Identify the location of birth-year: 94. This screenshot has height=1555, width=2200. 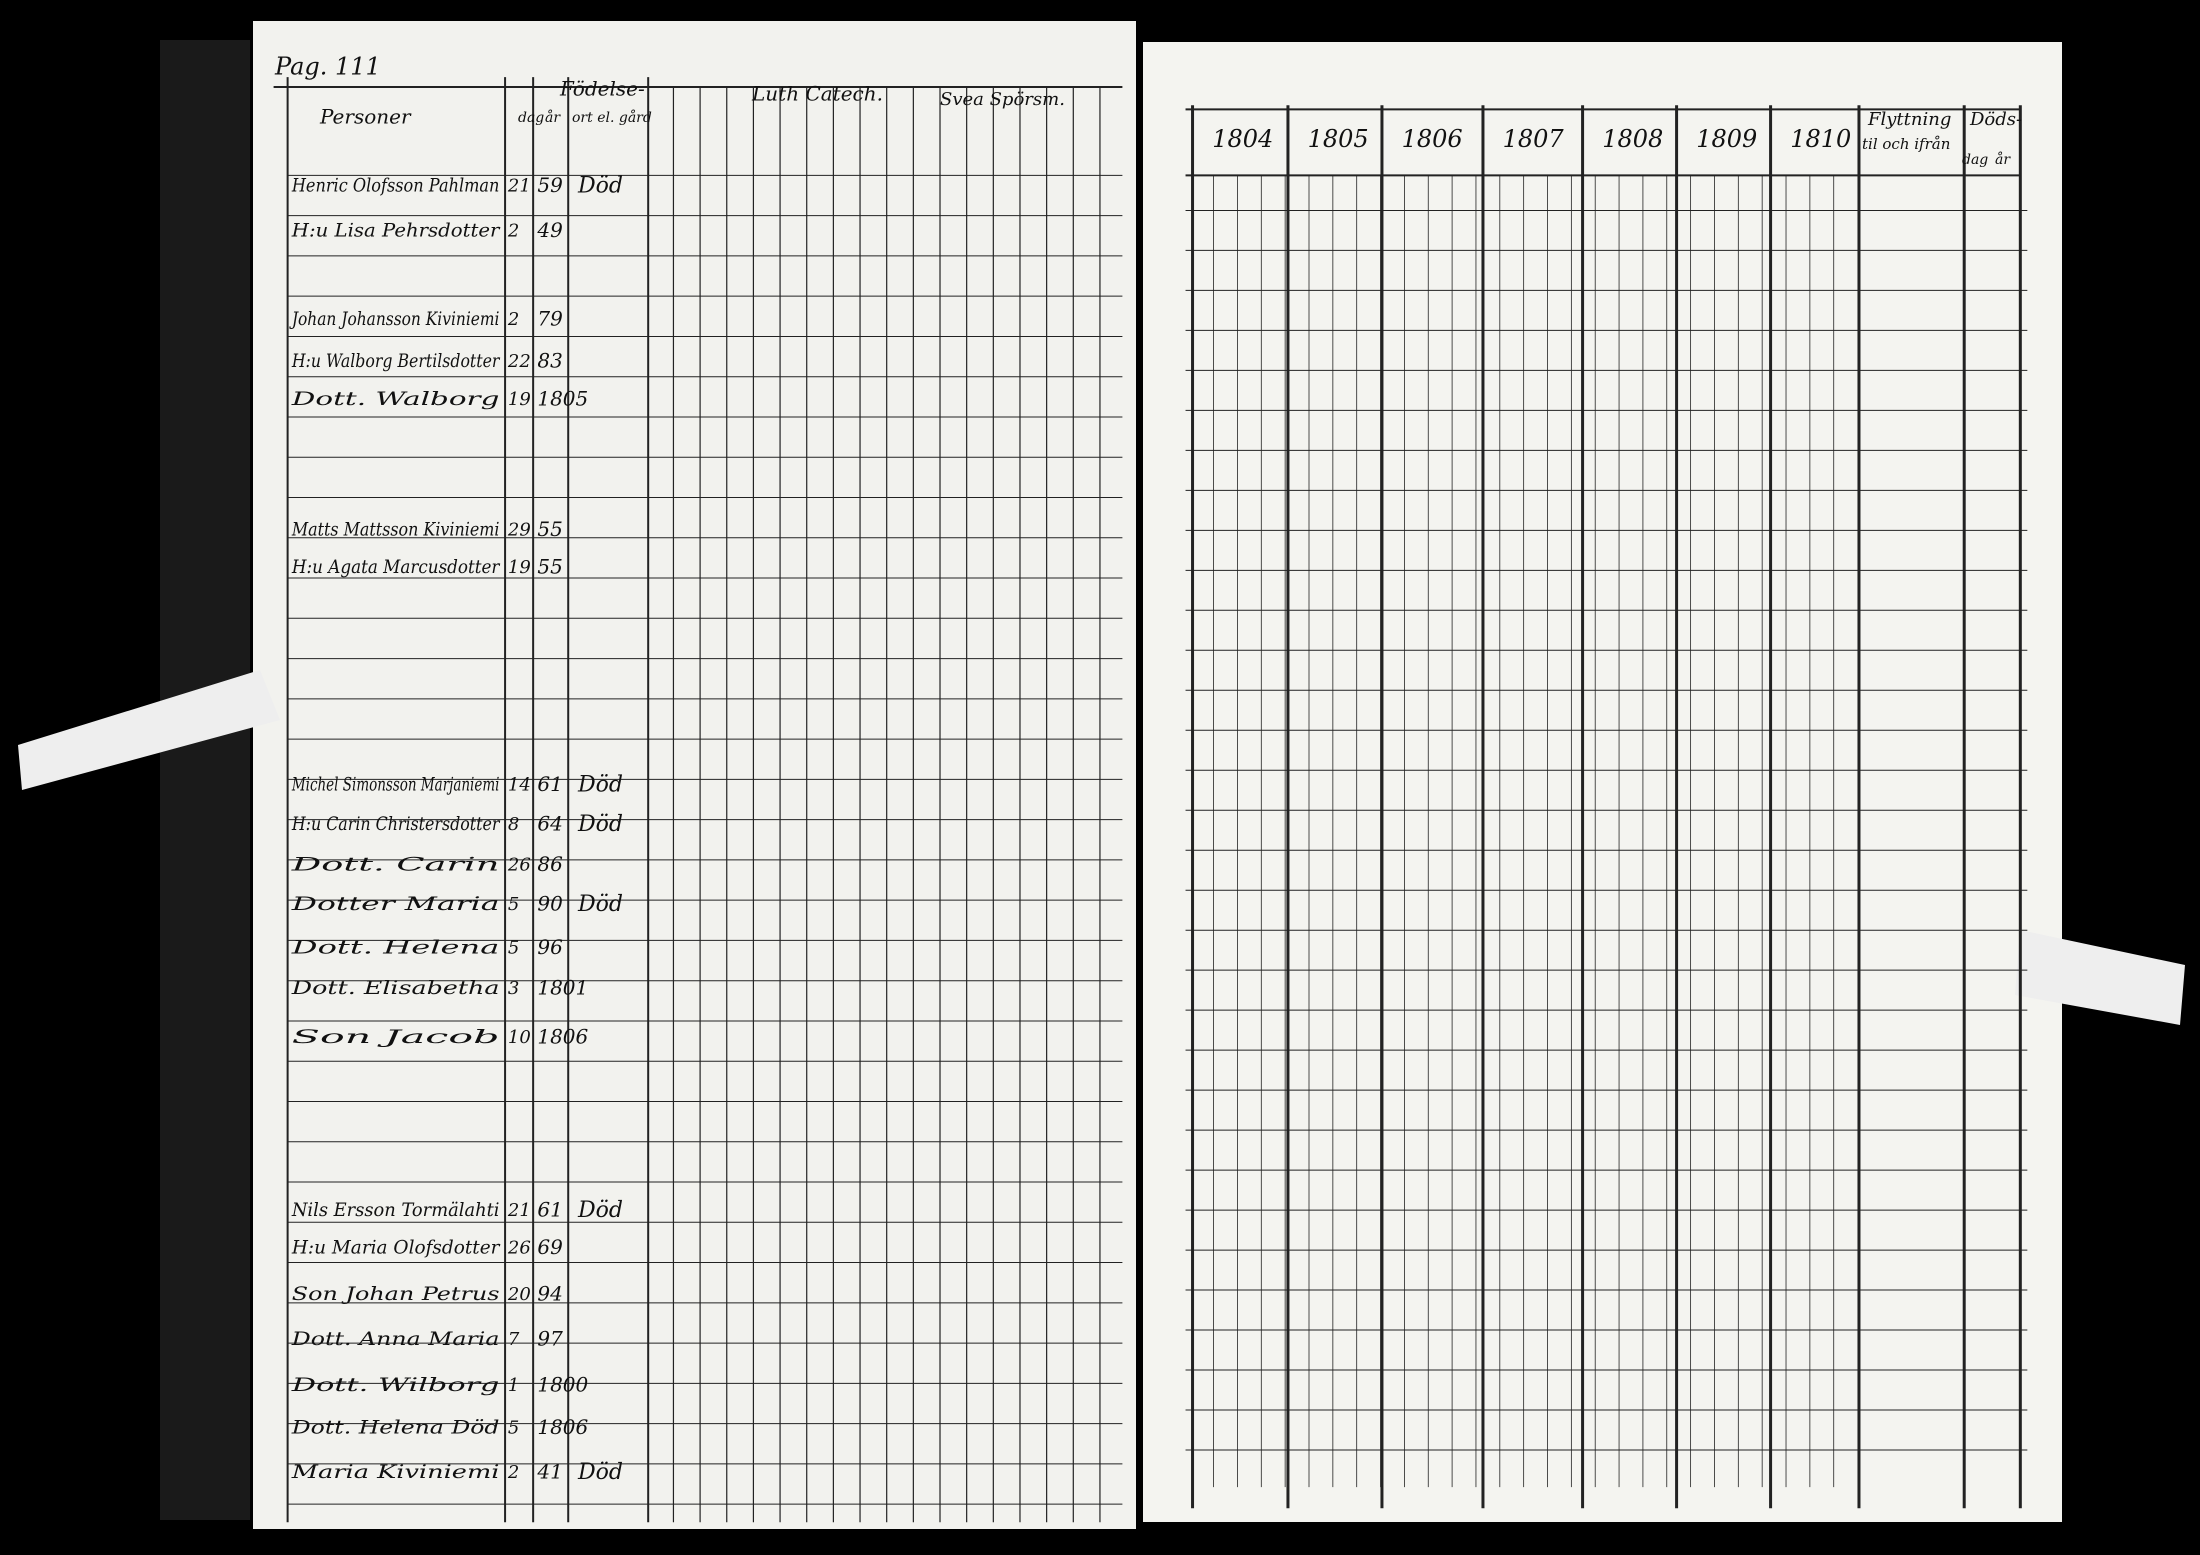
(549, 1293).